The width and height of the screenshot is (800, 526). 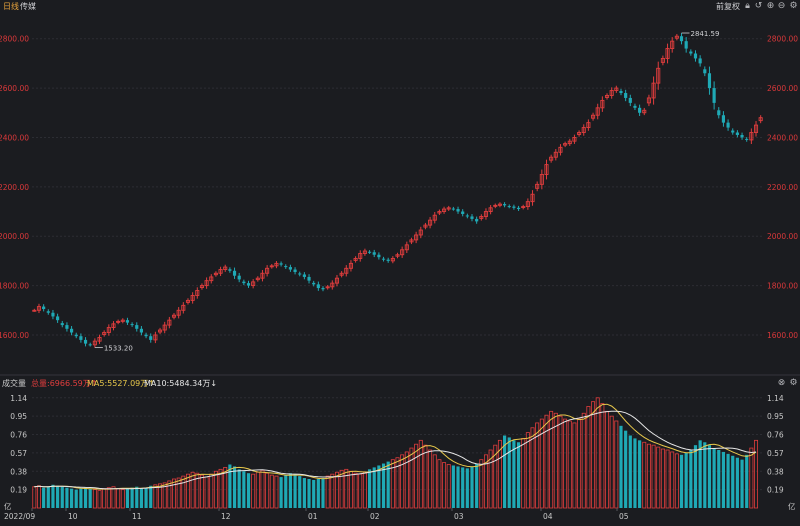 I want to click on volume-tick-label-left: 0.38, so click(x=18, y=471).